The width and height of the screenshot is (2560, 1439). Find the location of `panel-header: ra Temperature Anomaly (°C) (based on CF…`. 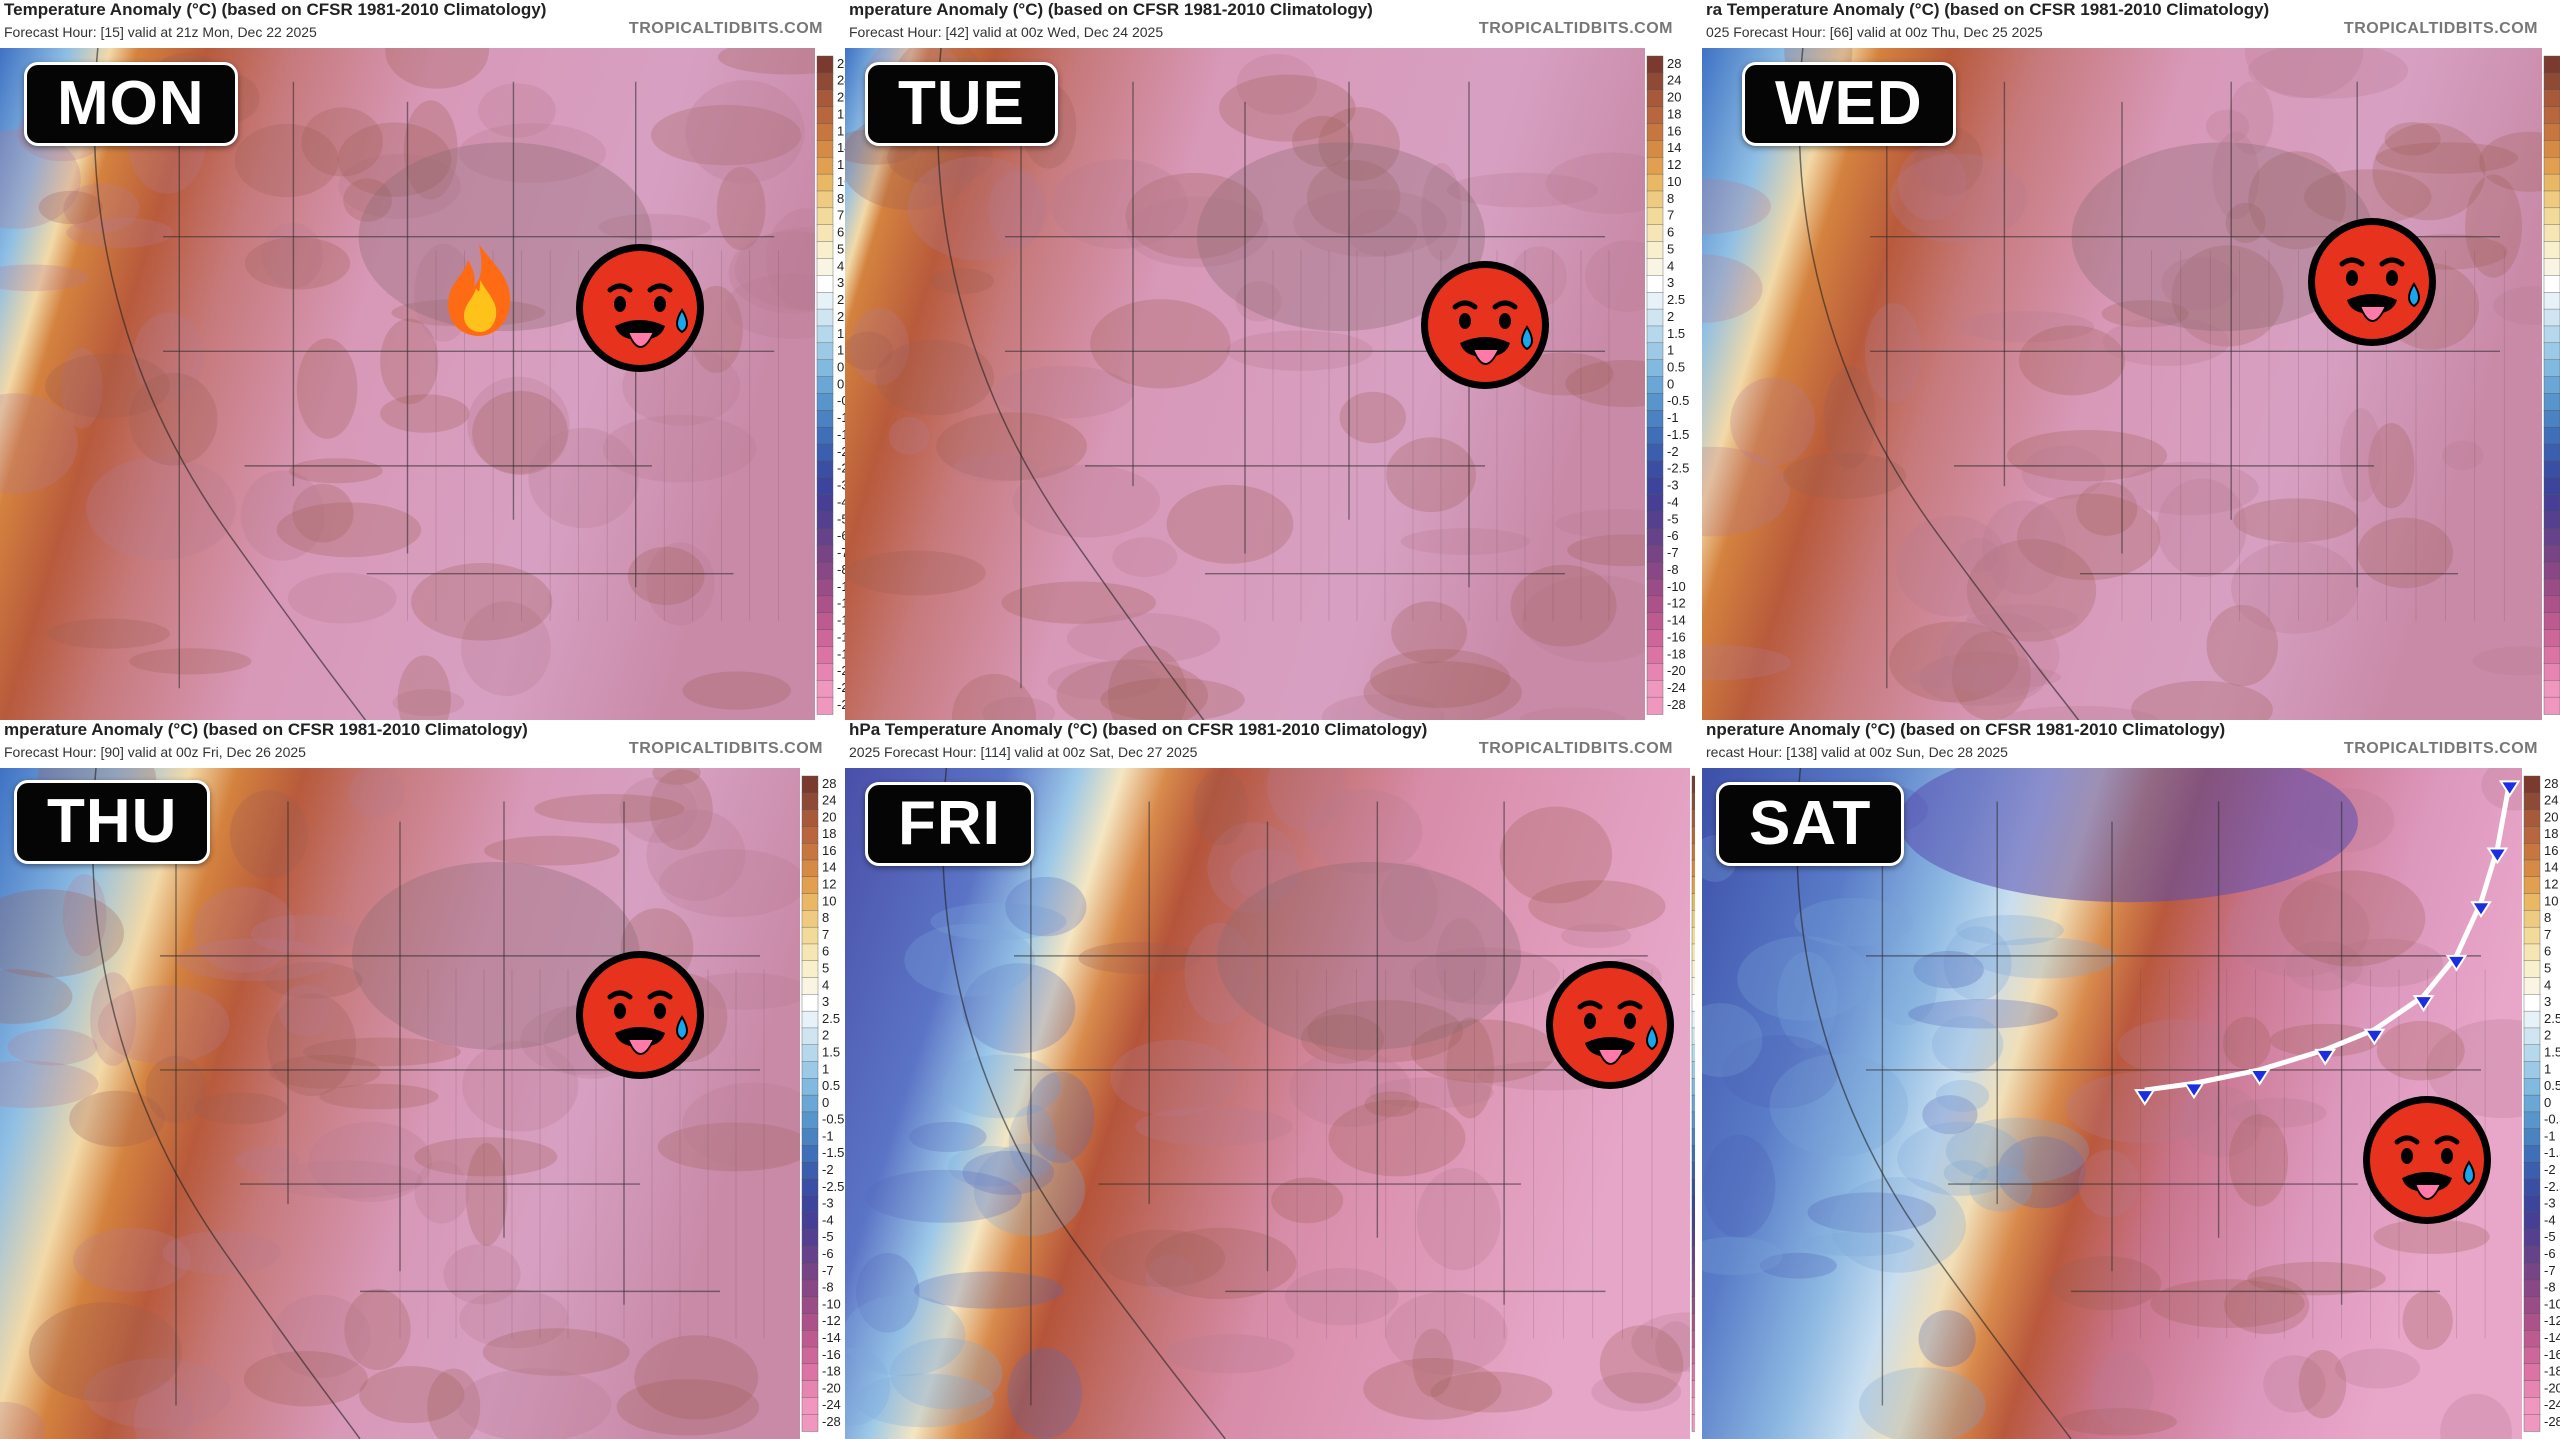

panel-header: ra Temperature Anomaly (°C) (based on CF… is located at coordinates (2131, 24).